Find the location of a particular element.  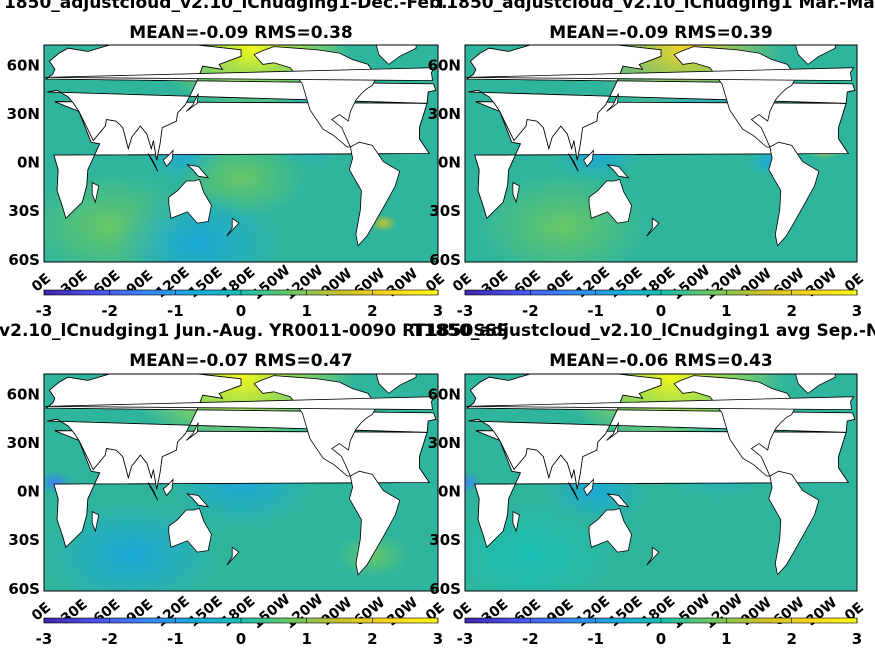

panel-stats-1: MEAN=-0.09 RMS=0.38 is located at coordinates (241, 33).